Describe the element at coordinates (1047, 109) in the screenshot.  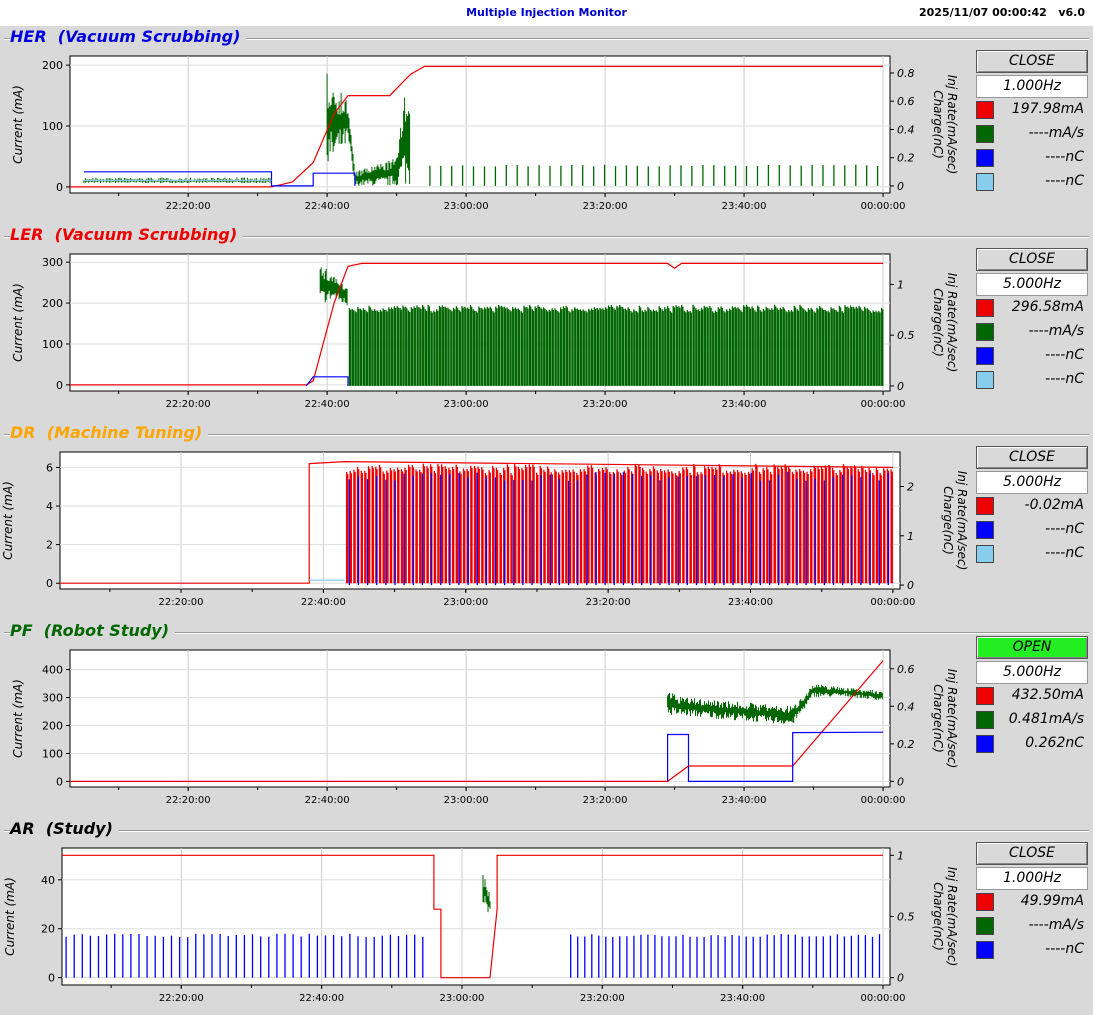
I see `legend-value: 197.98mA` at that location.